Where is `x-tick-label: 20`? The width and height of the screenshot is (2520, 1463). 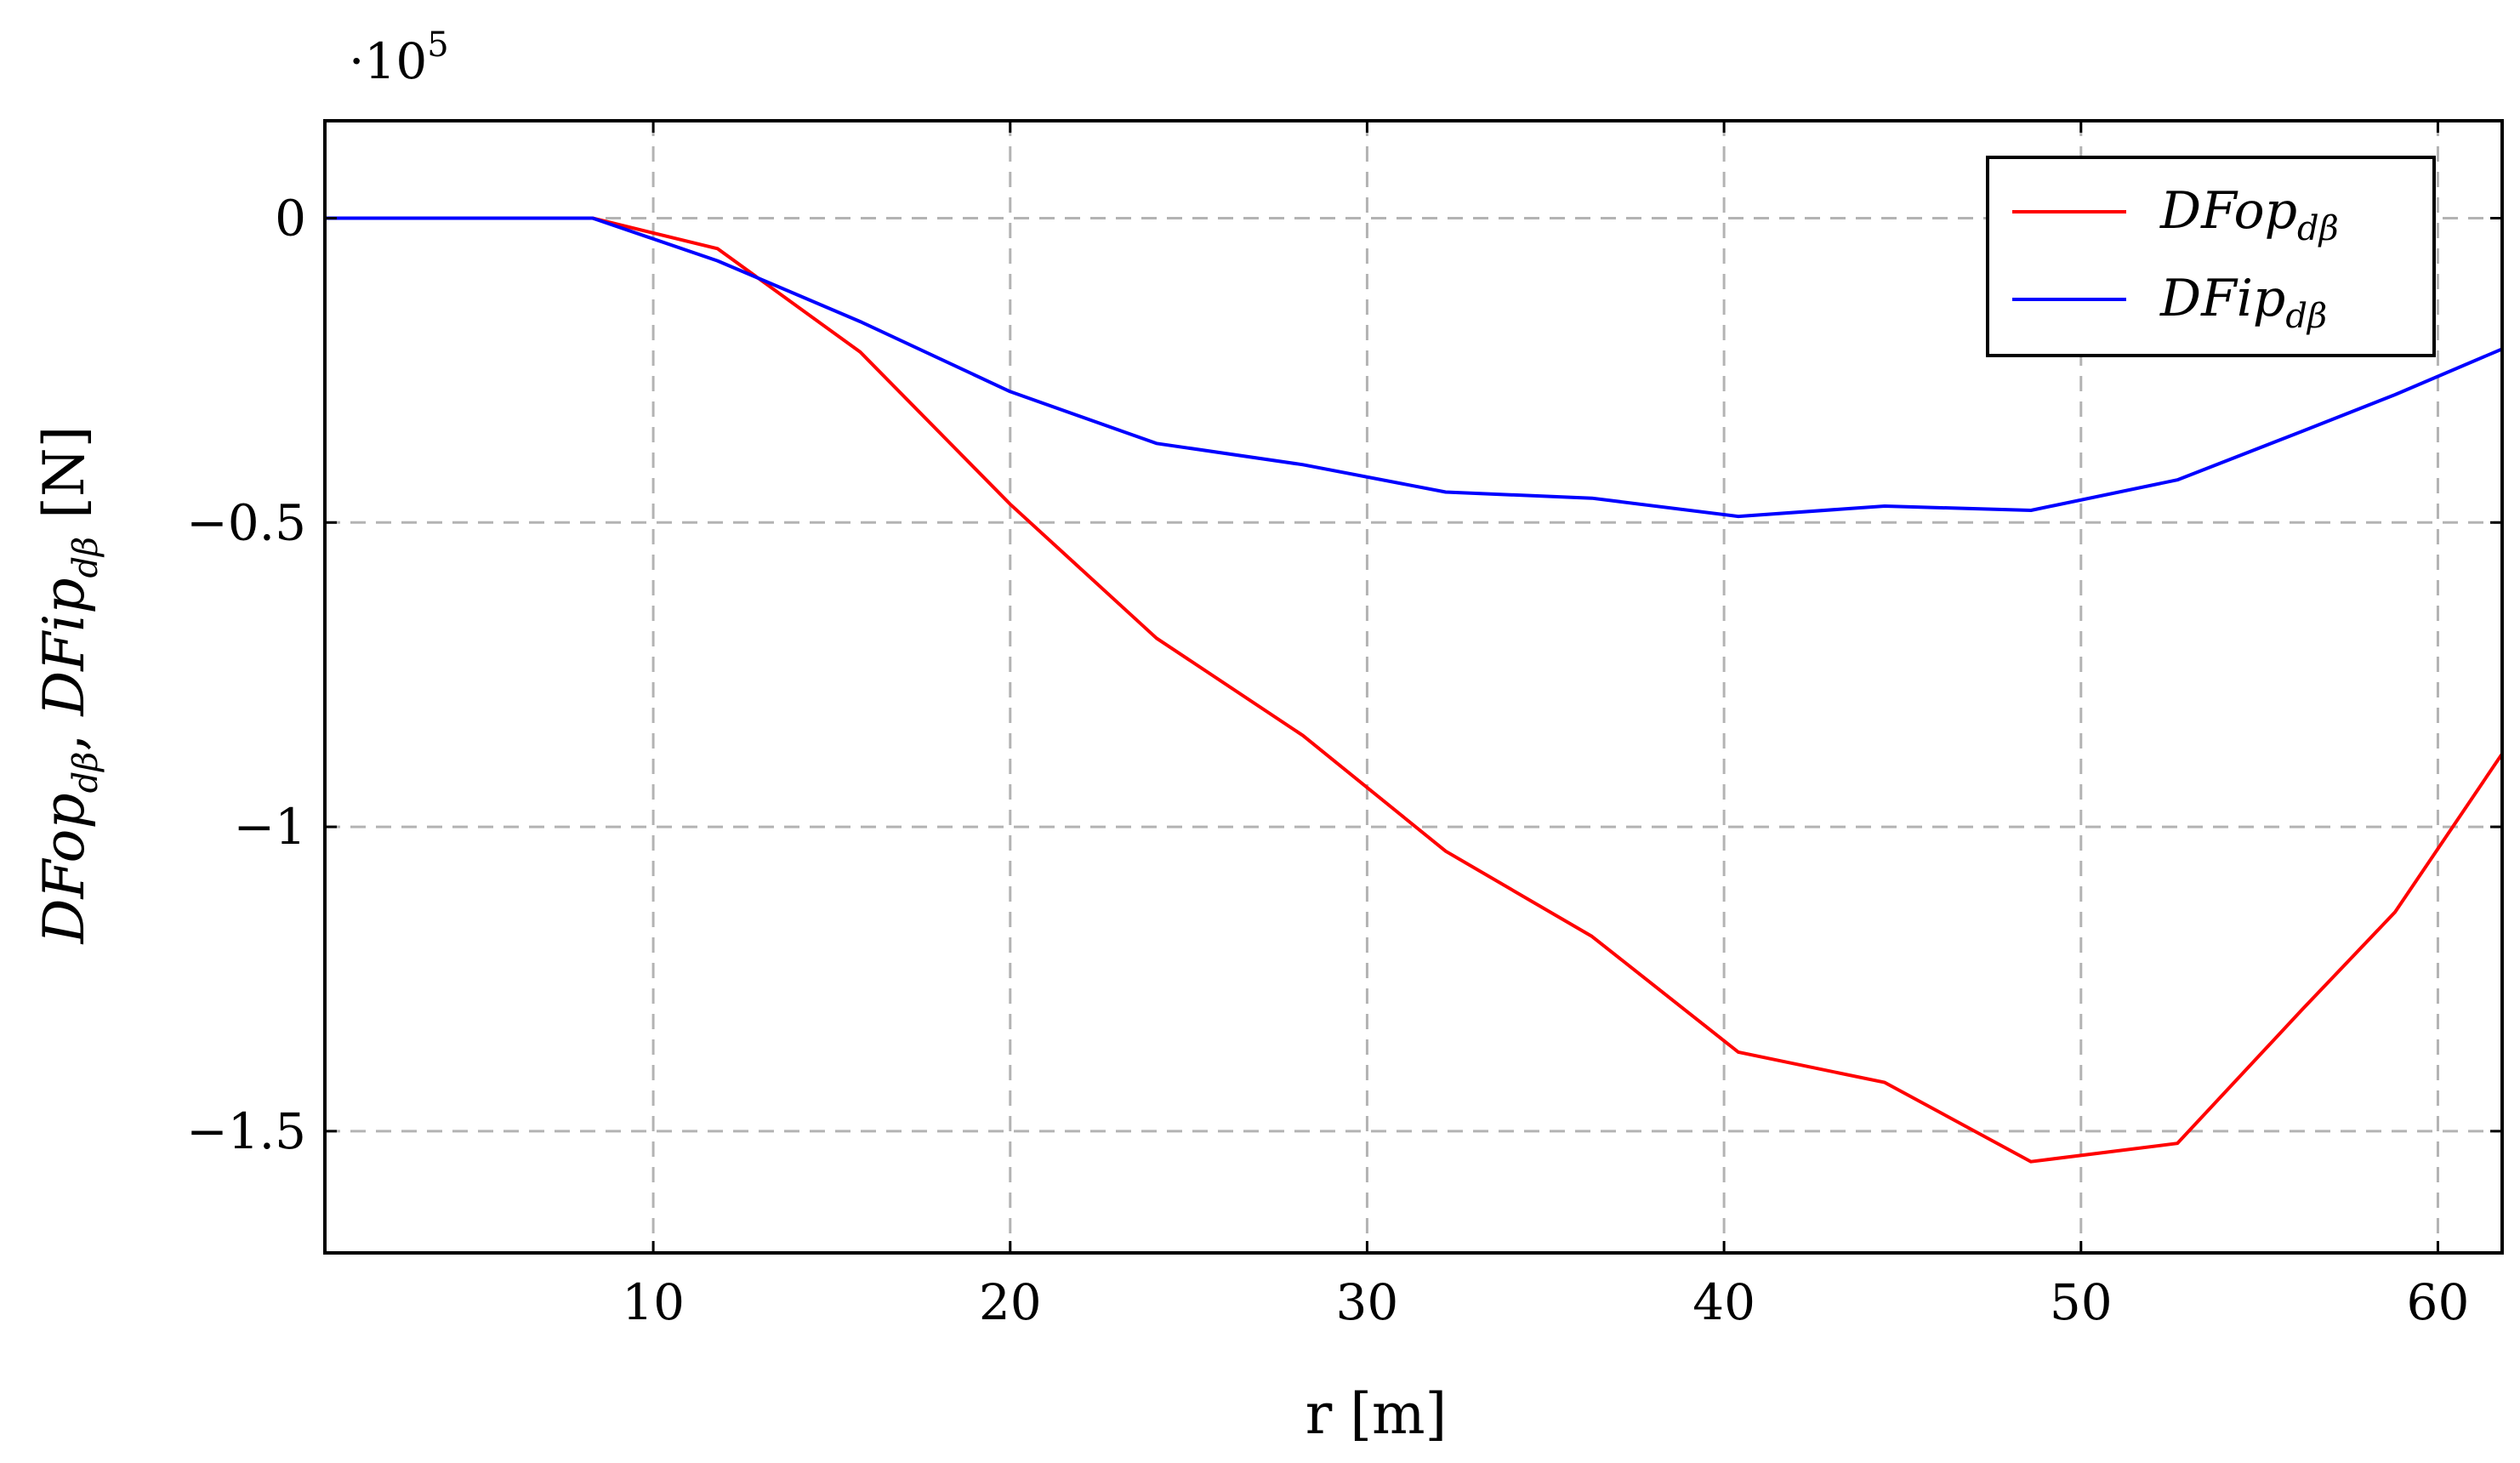 x-tick-label: 20 is located at coordinates (1010, 1302).